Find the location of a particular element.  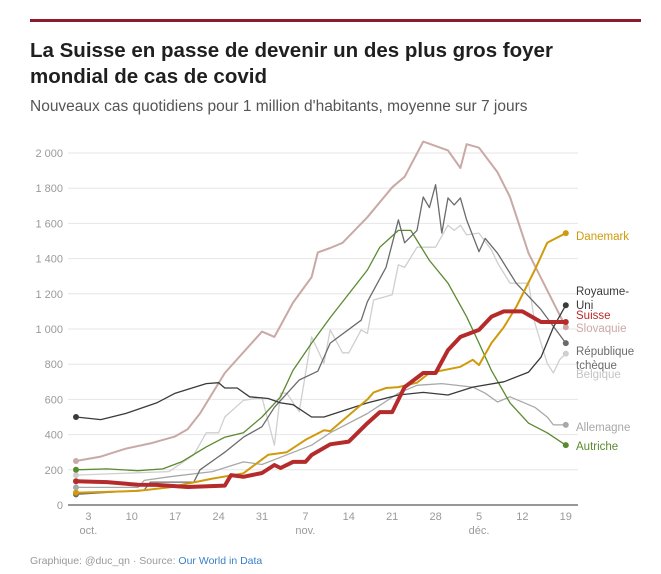

end-point-republique-tcheque is located at coordinates (565, 343).